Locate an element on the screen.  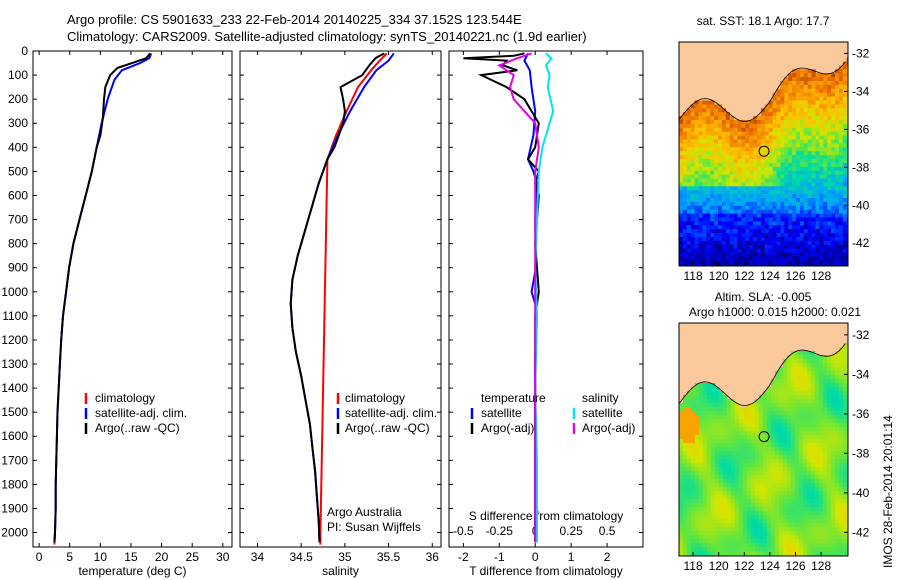
y-tick-label: -32 is located at coordinates (861, 53).